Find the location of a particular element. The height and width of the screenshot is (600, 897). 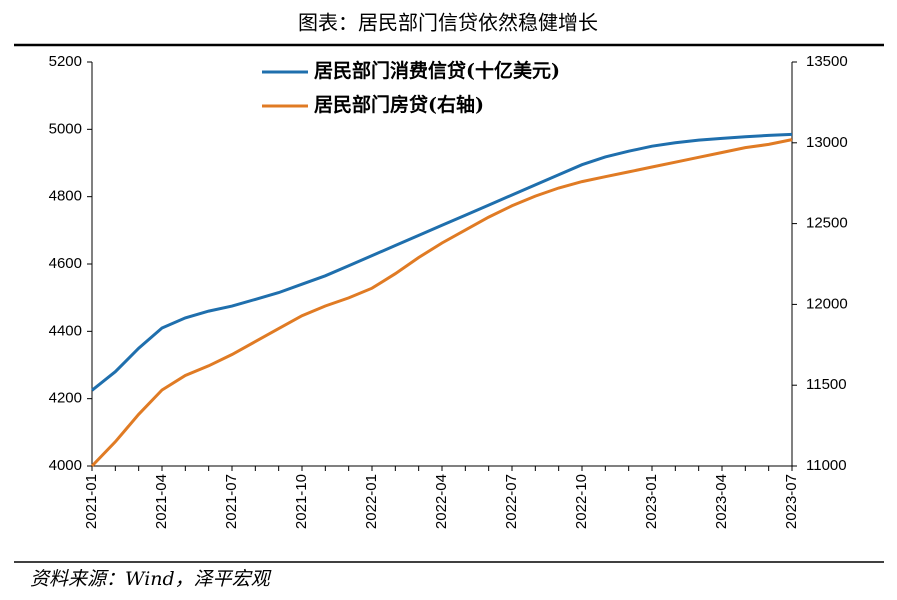

x-tick-label: 2023-01 is located at coordinates (651, 501).